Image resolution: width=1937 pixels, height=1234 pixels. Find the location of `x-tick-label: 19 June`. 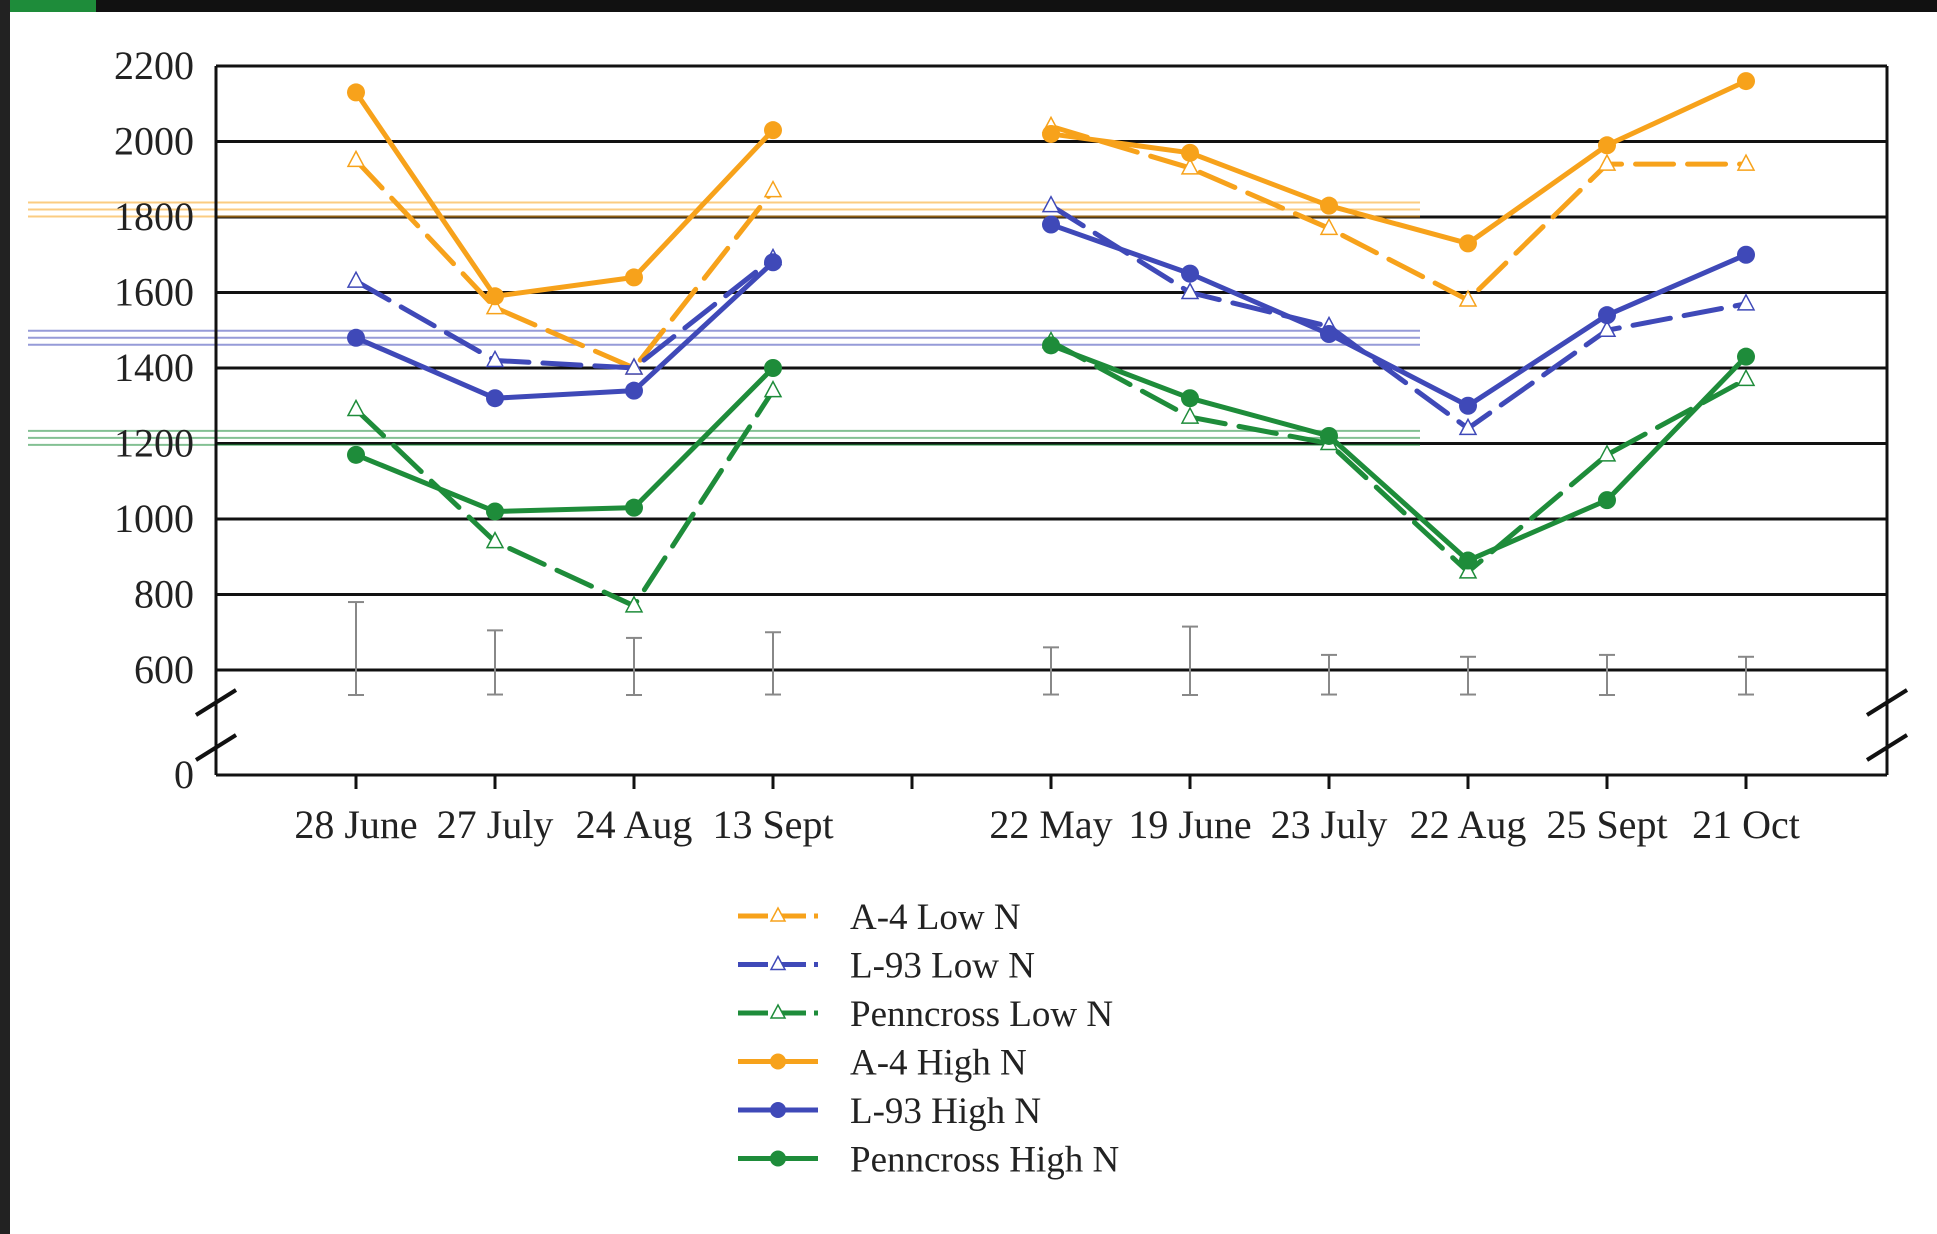

x-tick-label: 19 June is located at coordinates (1189, 824).